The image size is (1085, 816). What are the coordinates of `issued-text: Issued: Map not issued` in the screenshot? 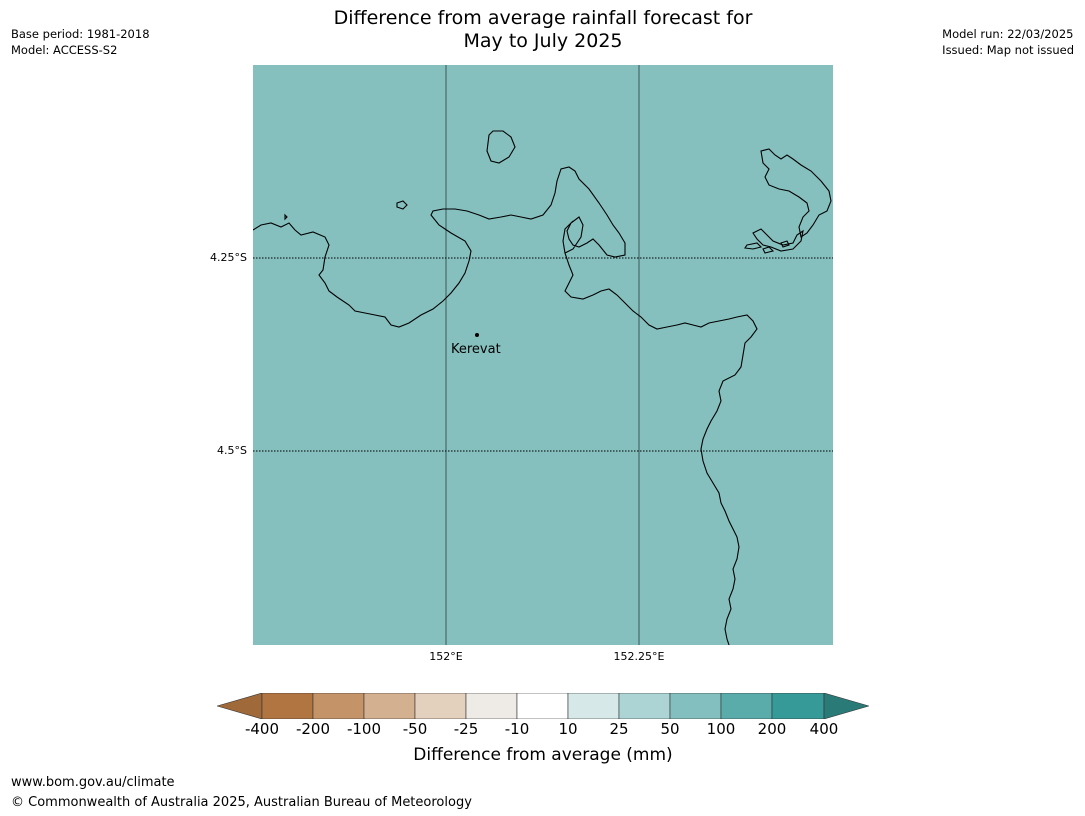 It's located at (1008, 50).